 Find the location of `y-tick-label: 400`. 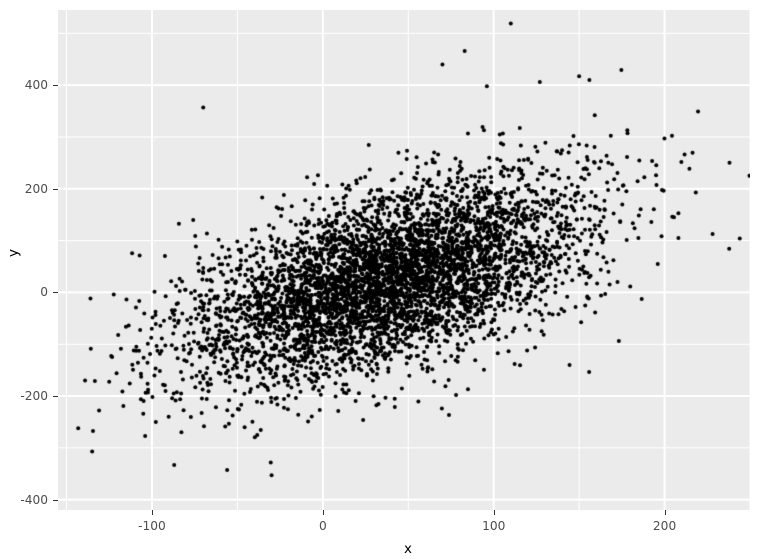

y-tick-label: 400 is located at coordinates (36, 85).